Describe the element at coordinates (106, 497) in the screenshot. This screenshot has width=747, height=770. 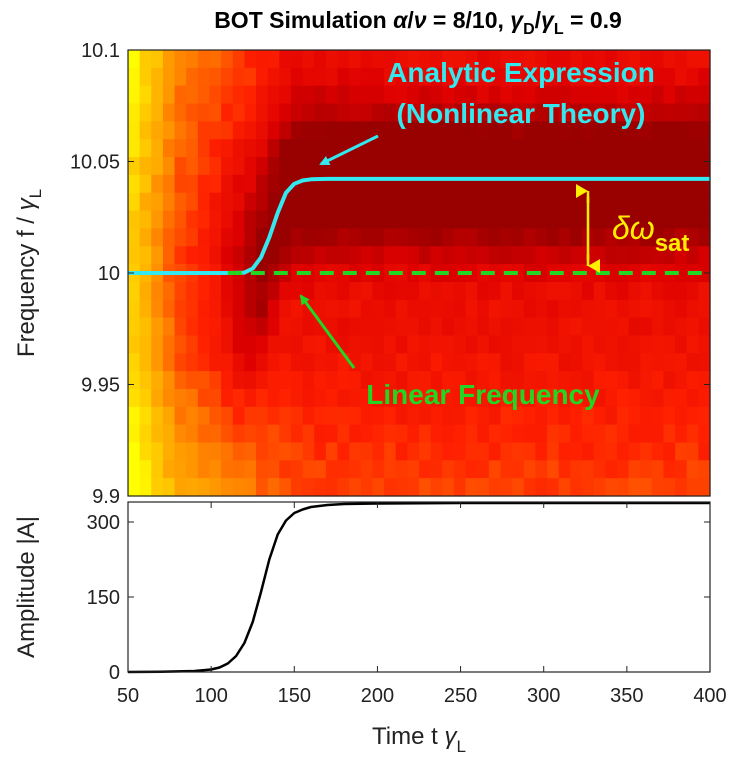
I see `y-tick-label: 9.9` at that location.